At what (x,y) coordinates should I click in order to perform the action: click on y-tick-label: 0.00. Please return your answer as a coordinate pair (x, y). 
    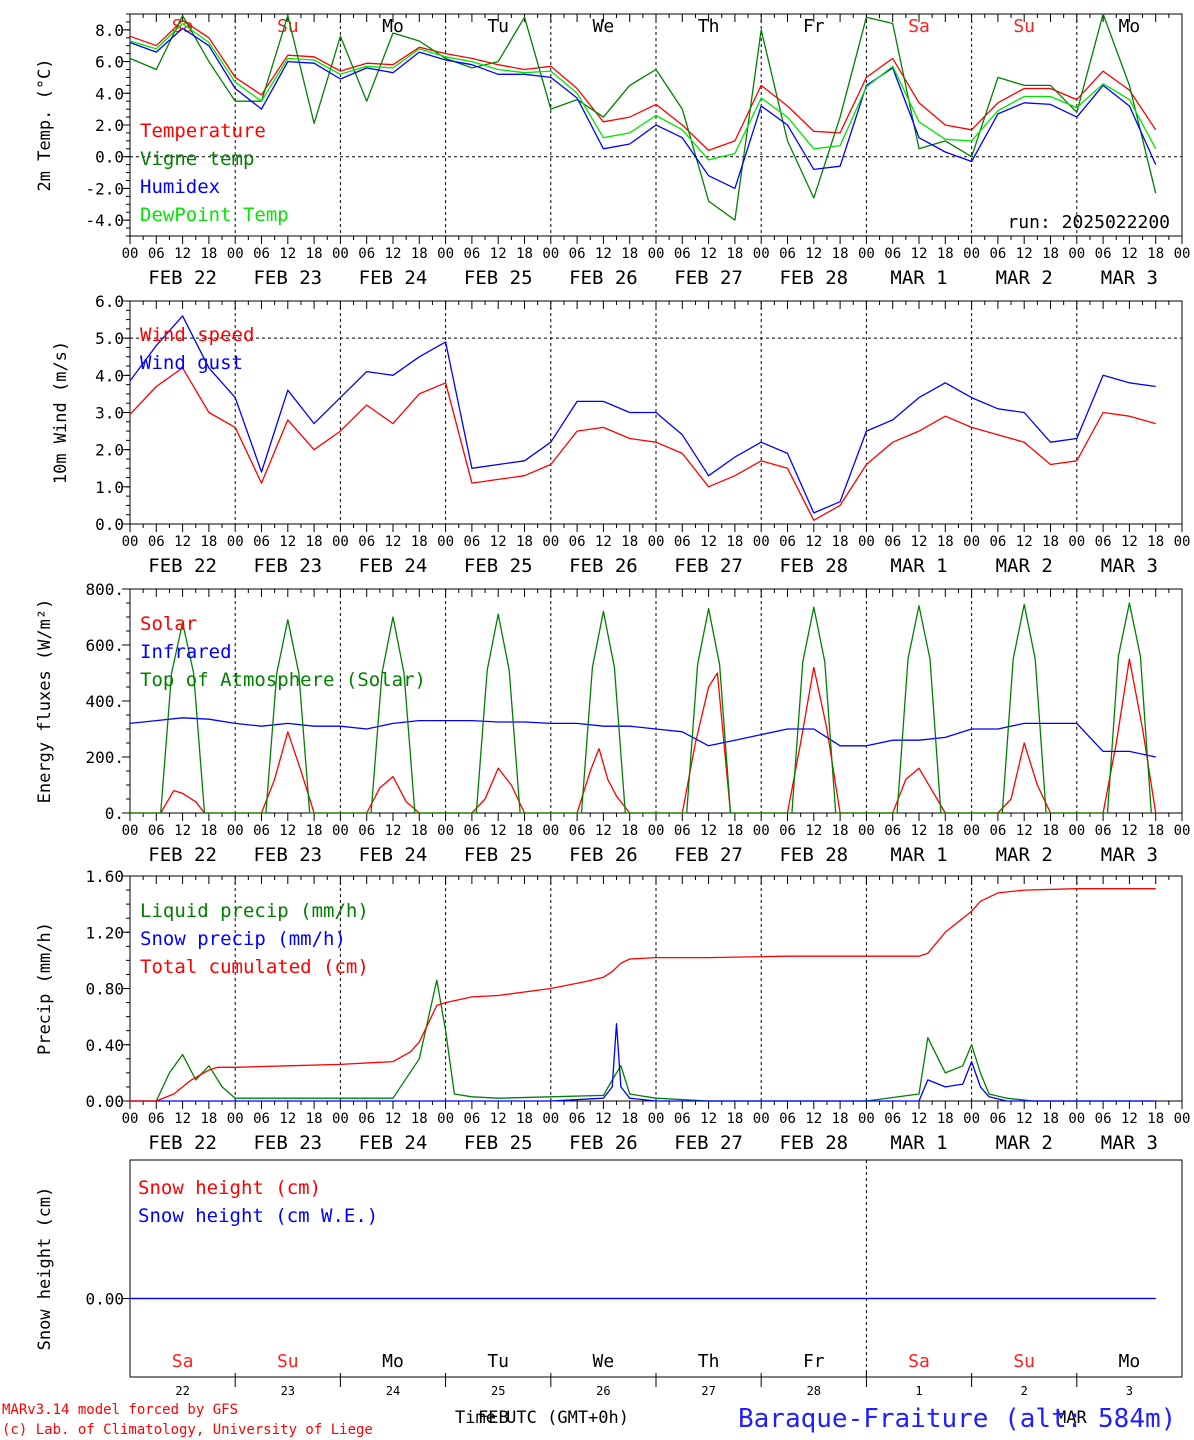
    Looking at the image, I should click on (104, 1101).